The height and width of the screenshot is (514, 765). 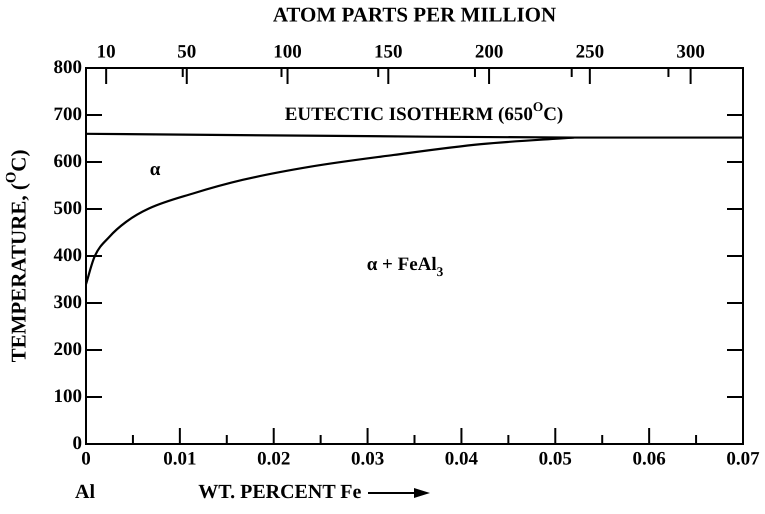 I want to click on y-tick-label: 200, so click(x=68, y=349).